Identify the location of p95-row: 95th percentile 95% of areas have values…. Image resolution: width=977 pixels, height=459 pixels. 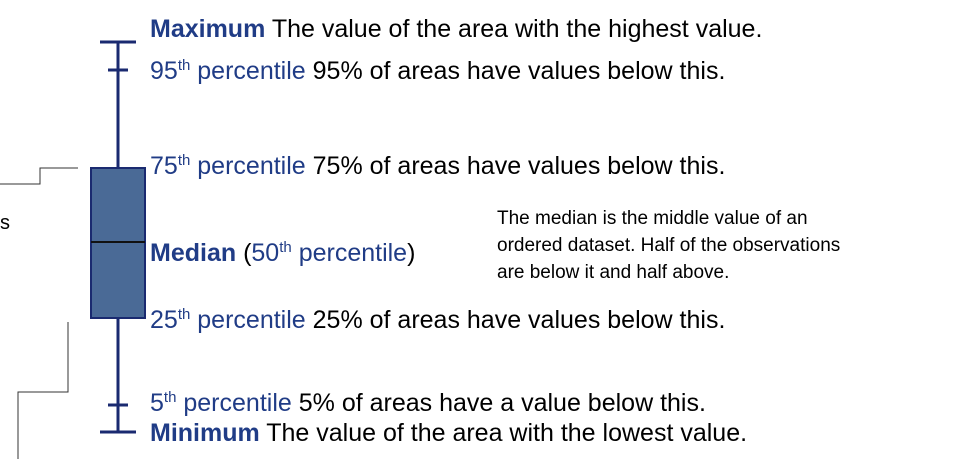
(437, 71).